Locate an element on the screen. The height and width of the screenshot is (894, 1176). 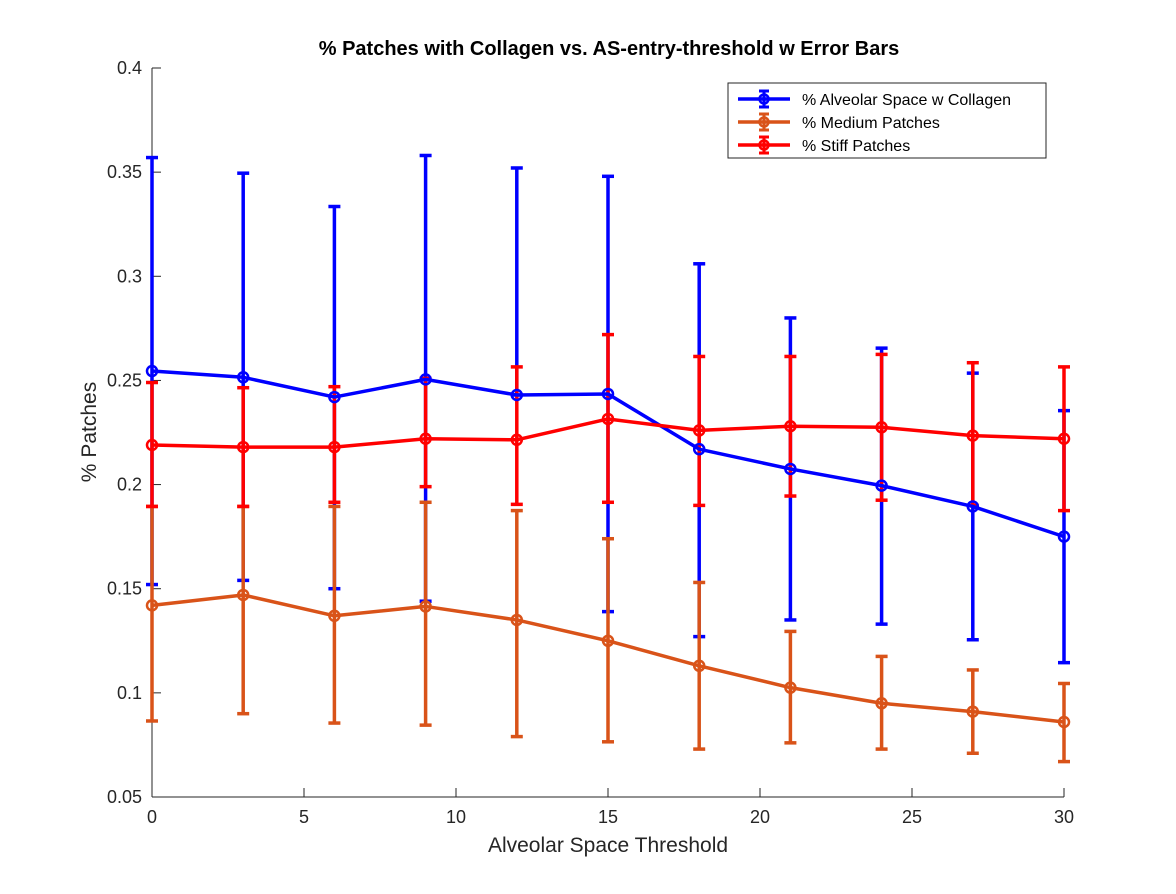
x-tick-label: 5 is located at coordinates (304, 817).